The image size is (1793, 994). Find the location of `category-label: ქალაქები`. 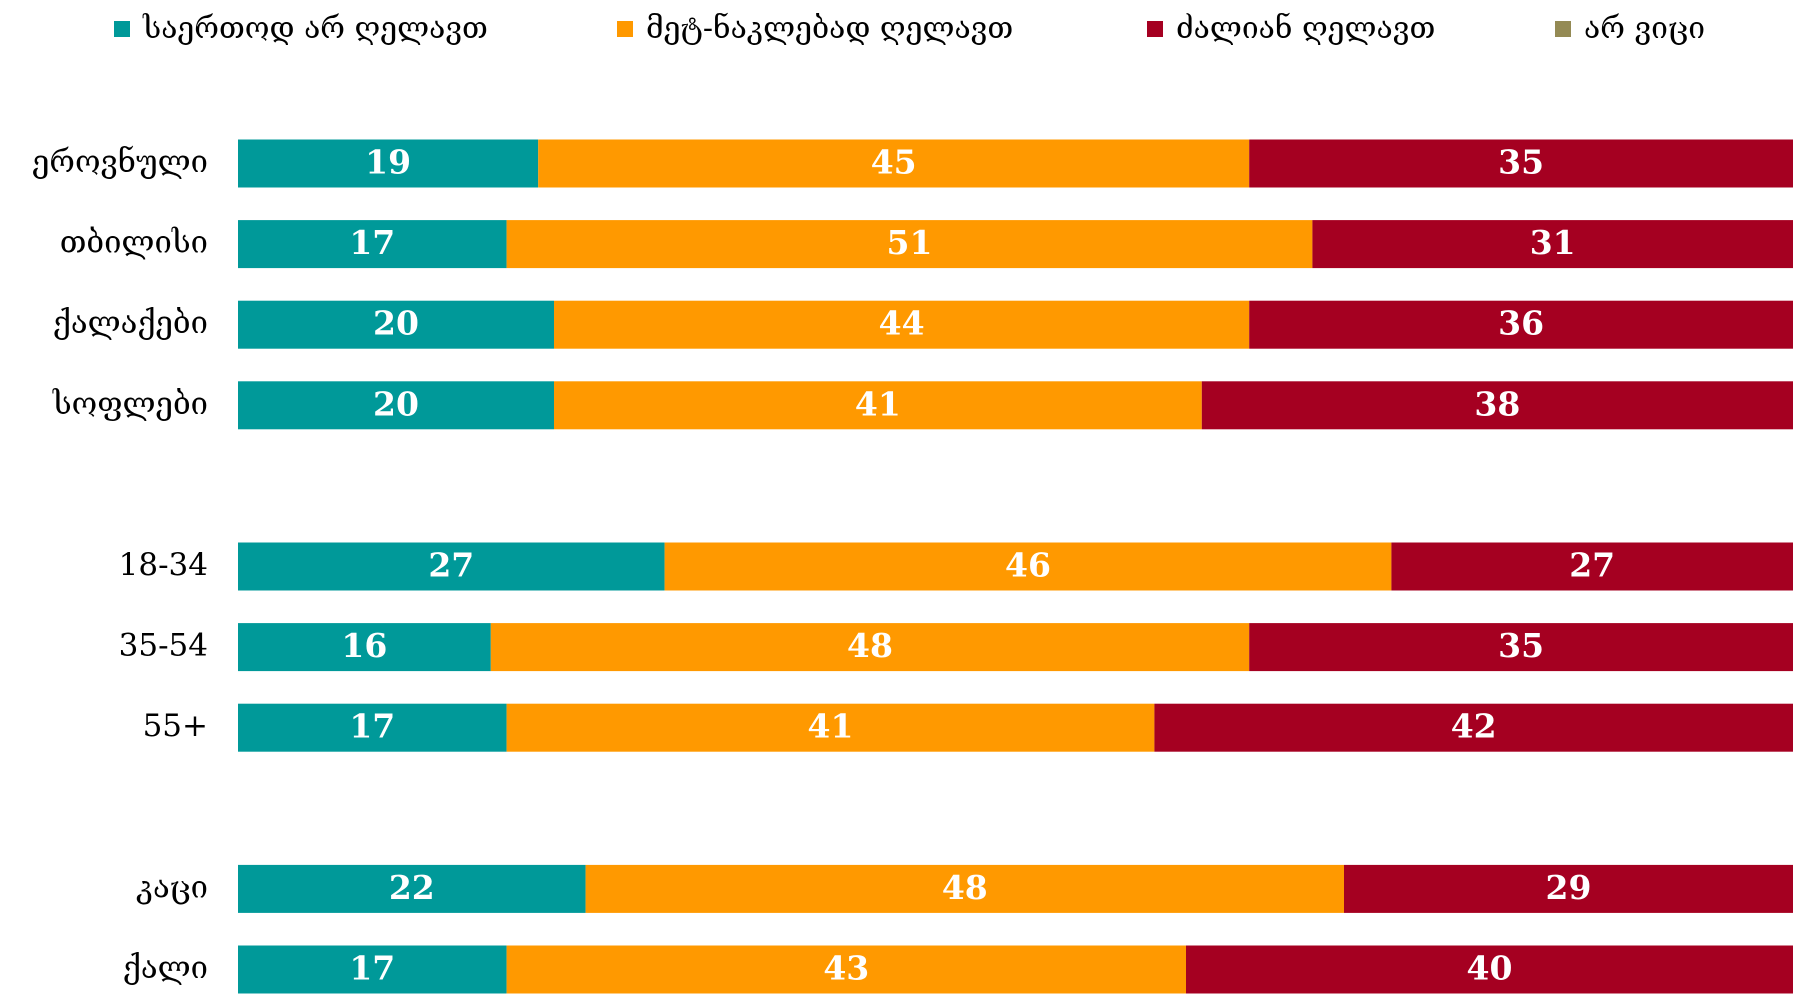

category-label: ქალაქები is located at coordinates (130, 323).